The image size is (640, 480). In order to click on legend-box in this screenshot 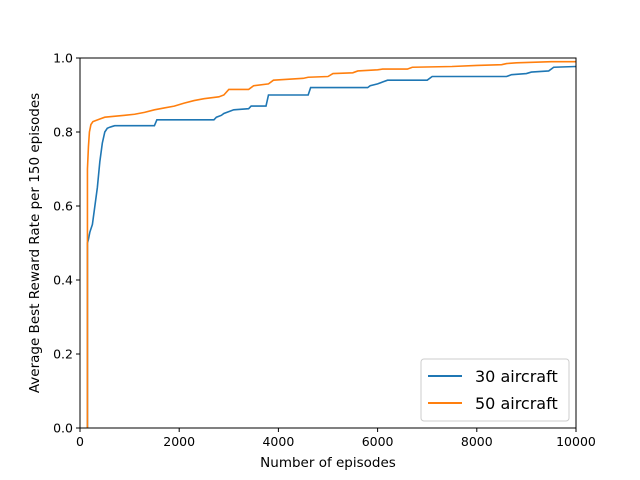, I will do `click(495, 390)`.